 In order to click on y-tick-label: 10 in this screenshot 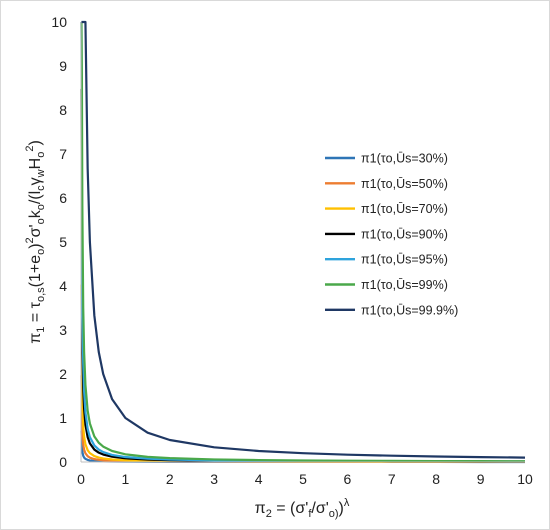, I will do `click(59, 22)`.